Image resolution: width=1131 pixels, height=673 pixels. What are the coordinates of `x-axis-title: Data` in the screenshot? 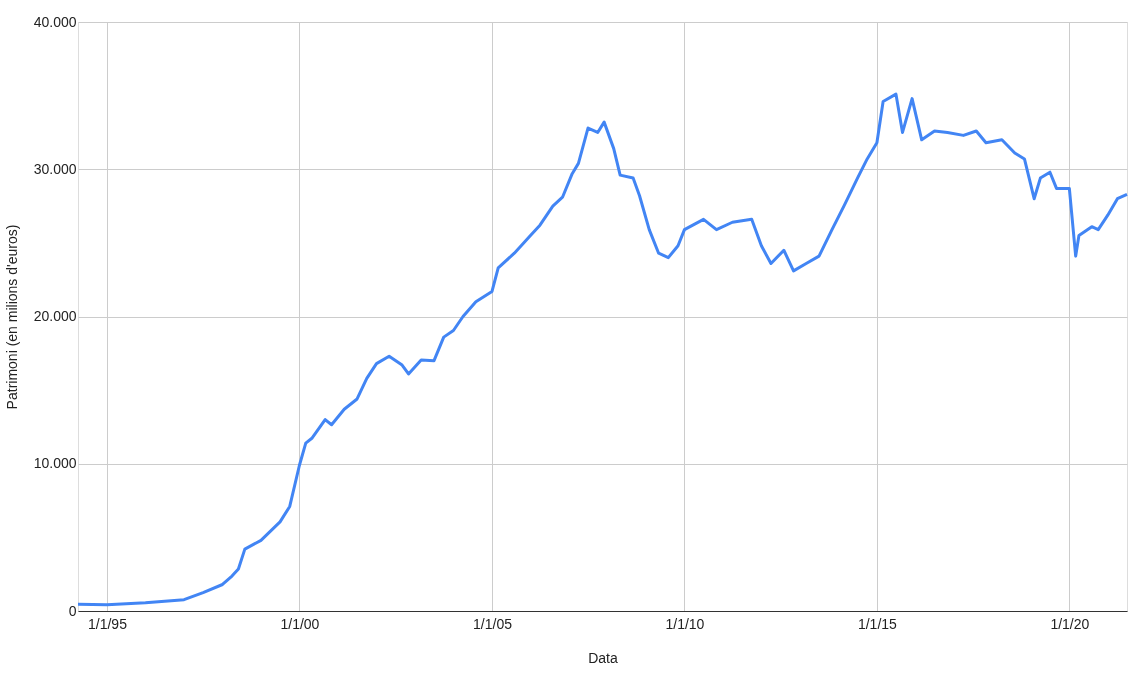 It's located at (603, 657).